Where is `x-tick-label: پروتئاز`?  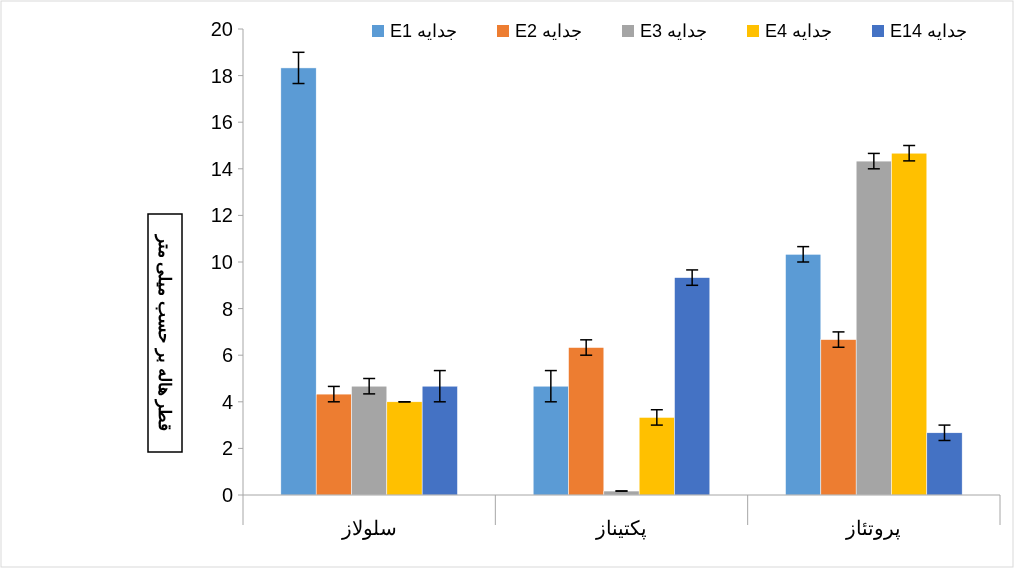
x-tick-label: پروتئاز is located at coordinates (873, 528).